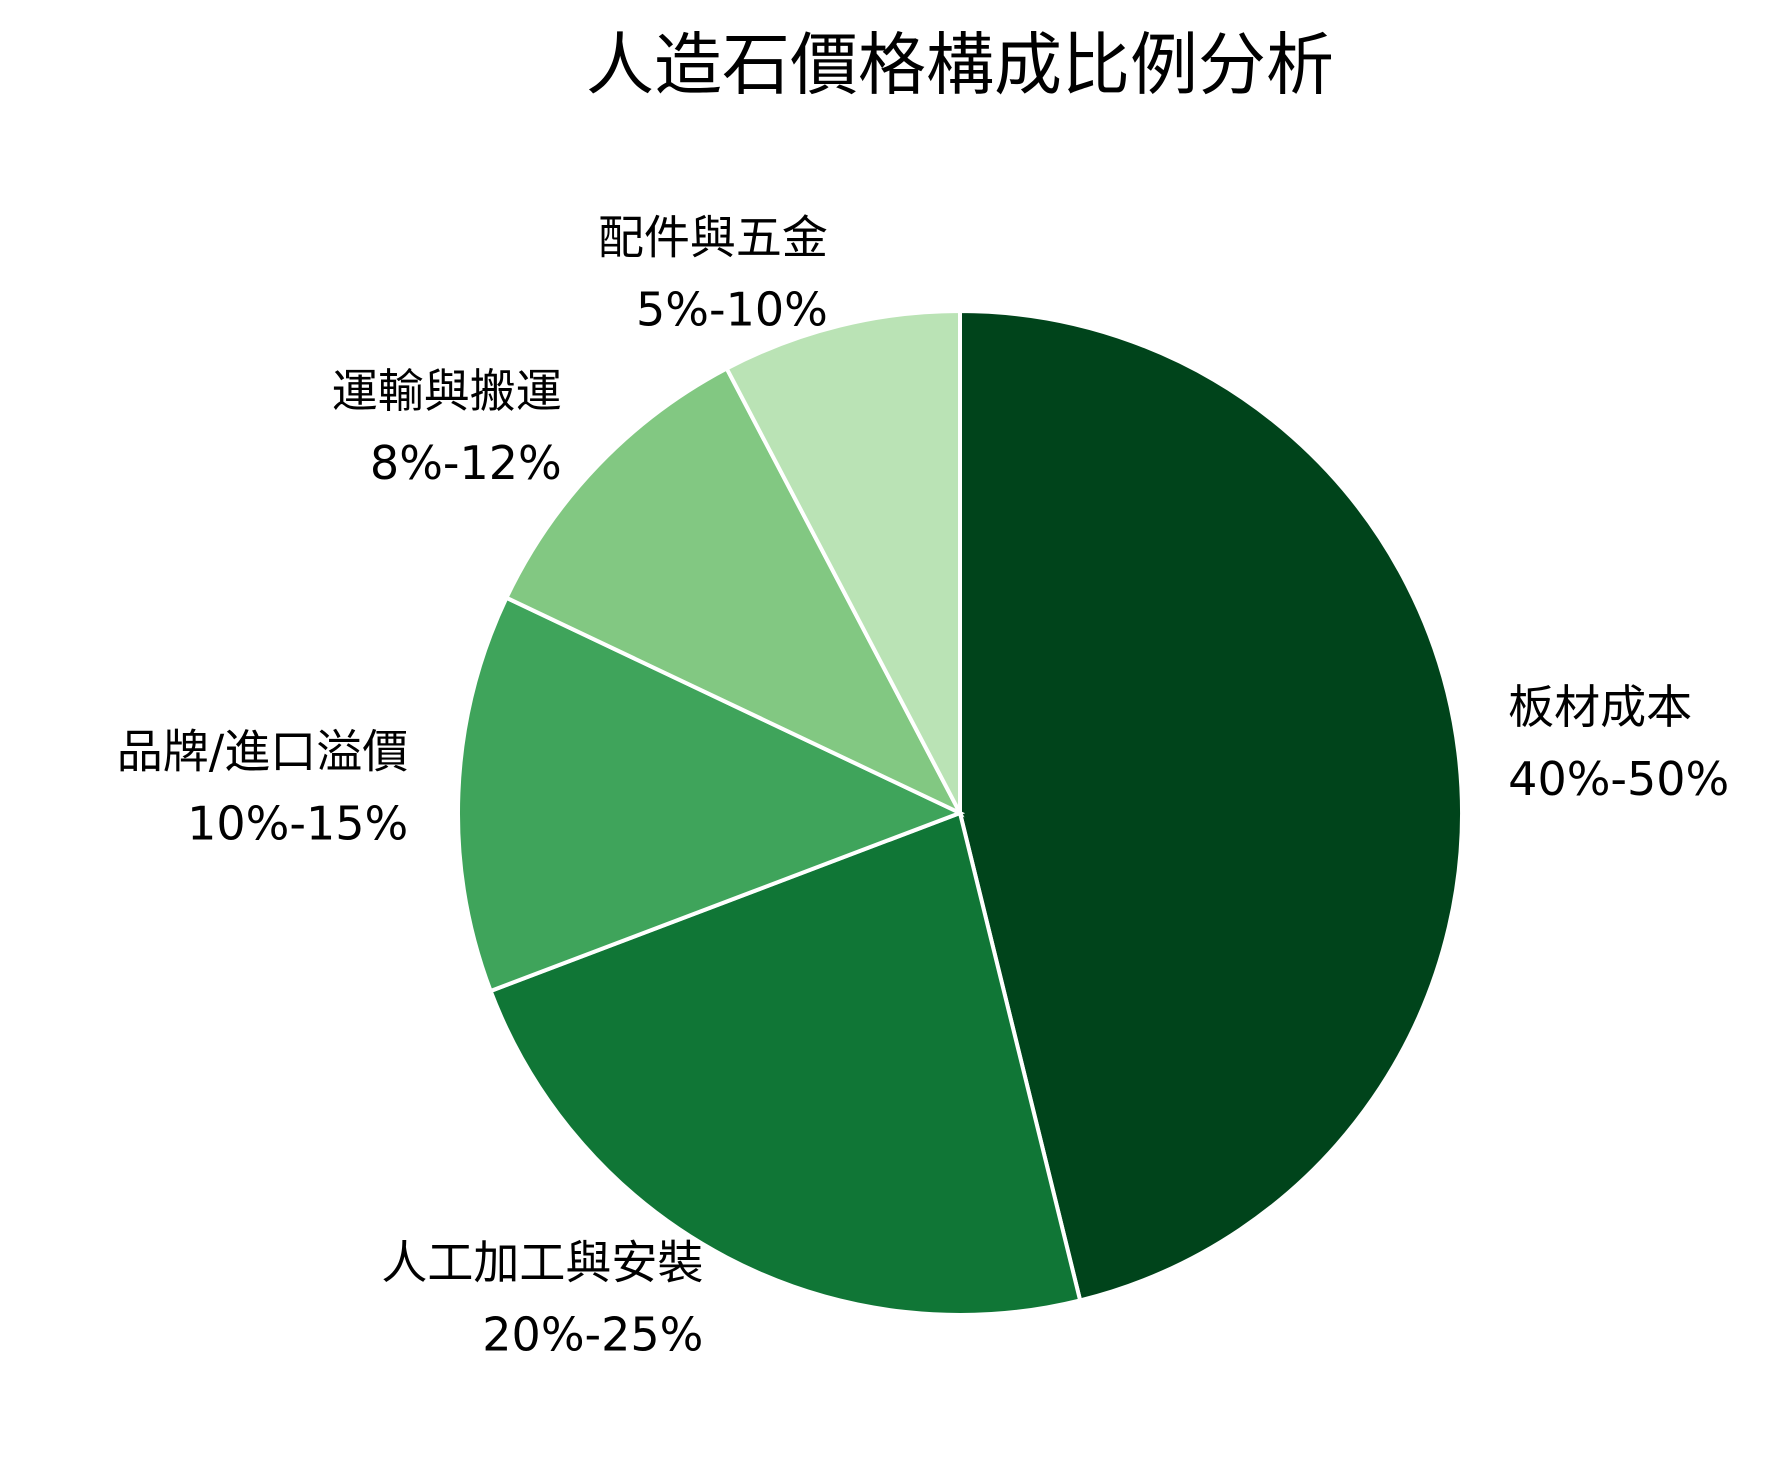  Describe the element at coordinates (713, 273) in the screenshot. I see `slice-label: 配件與五金 5%-10%` at that location.